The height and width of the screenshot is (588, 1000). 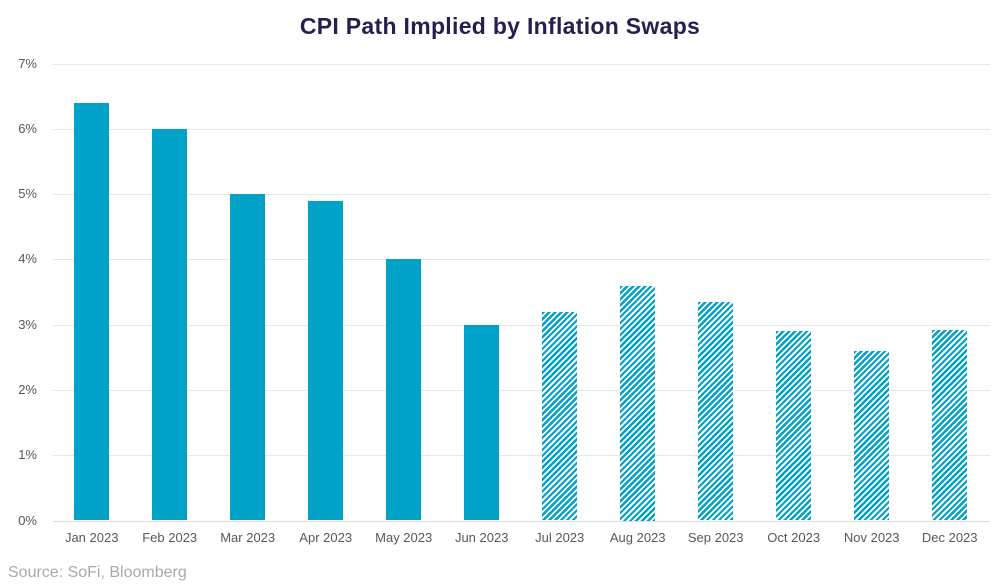 I want to click on gridline-5-, so click(x=521, y=195).